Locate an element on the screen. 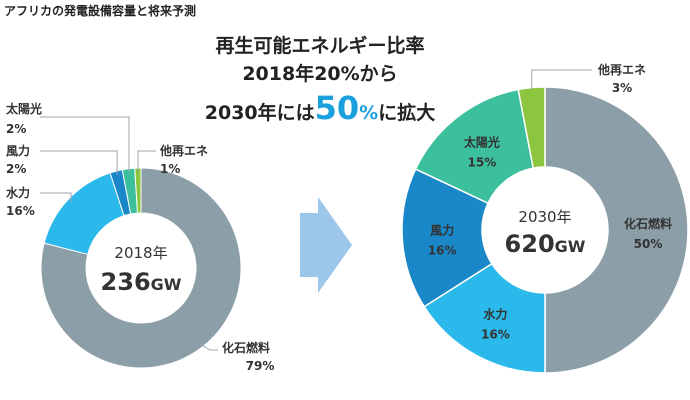 The height and width of the screenshot is (400, 690). headline-line3: 2030年には50%に拡大 is located at coordinates (320, 110).